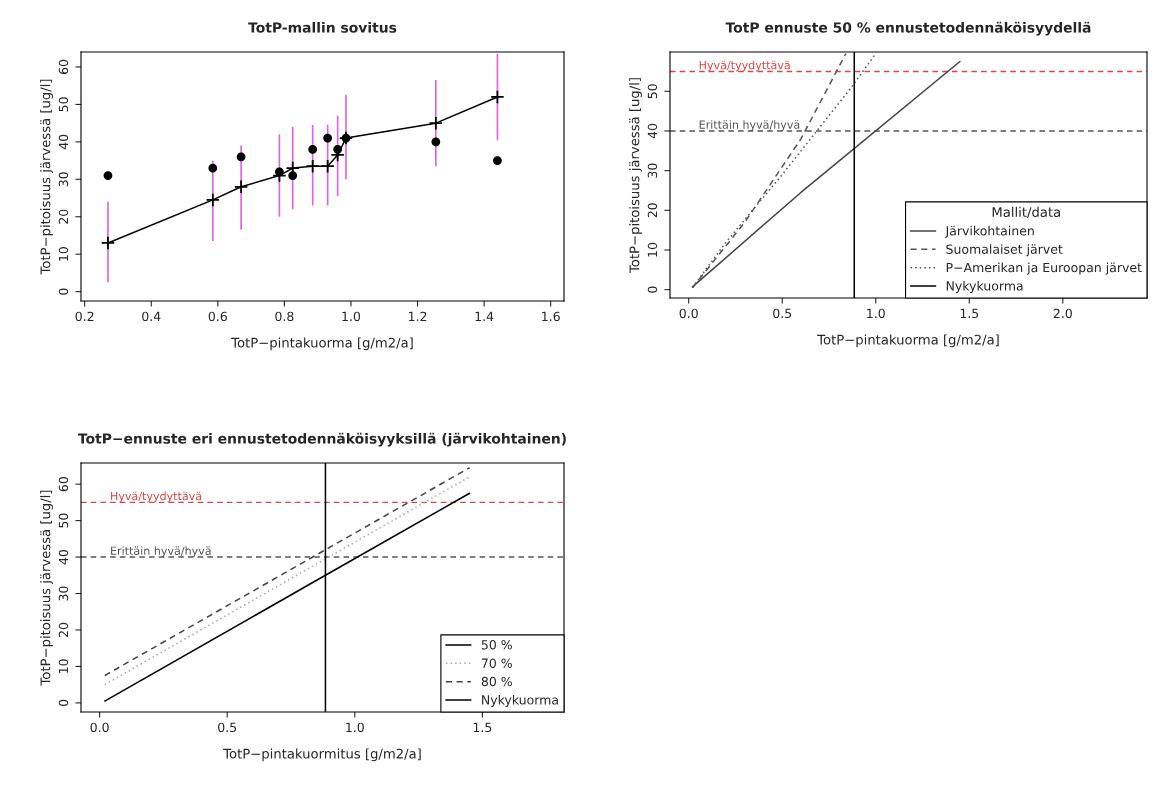 The height and width of the screenshot is (785, 1156). What do you see at coordinates (84, 316) in the screenshot?
I see `x-tick-label: 0.2` at bounding box center [84, 316].